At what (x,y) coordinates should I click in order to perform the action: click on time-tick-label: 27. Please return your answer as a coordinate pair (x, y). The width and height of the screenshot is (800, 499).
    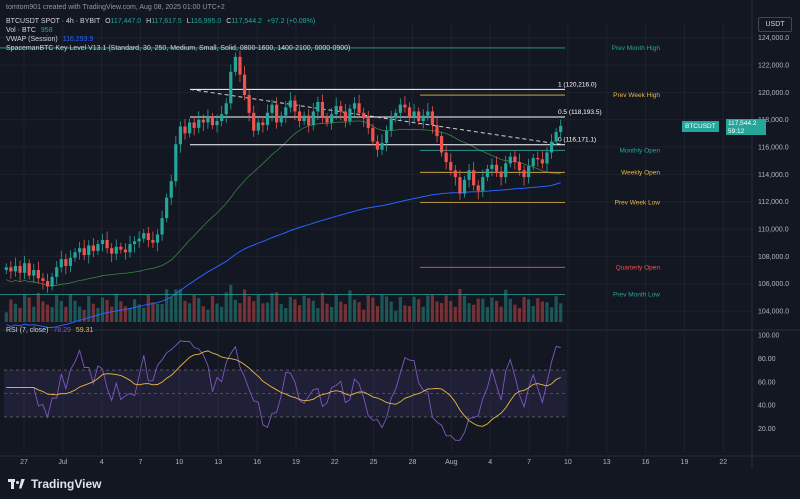
    Looking at the image, I should click on (24, 462).